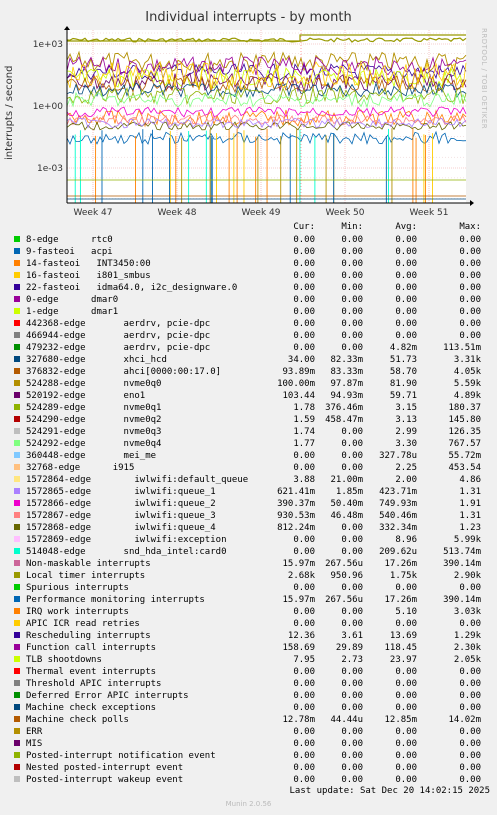 The width and height of the screenshot is (497, 815). What do you see at coordinates (349, 492) in the screenshot?
I see `legend-value: 1.85m` at bounding box center [349, 492].